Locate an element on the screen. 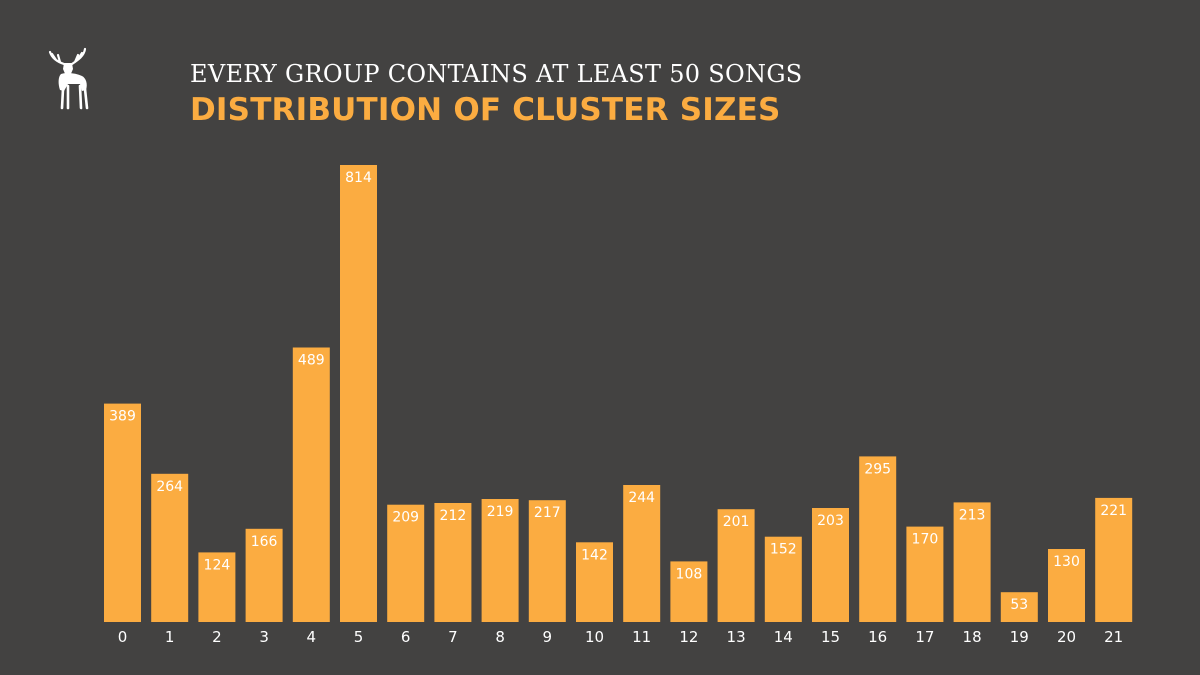  data-label-15: 203 is located at coordinates (830, 521).